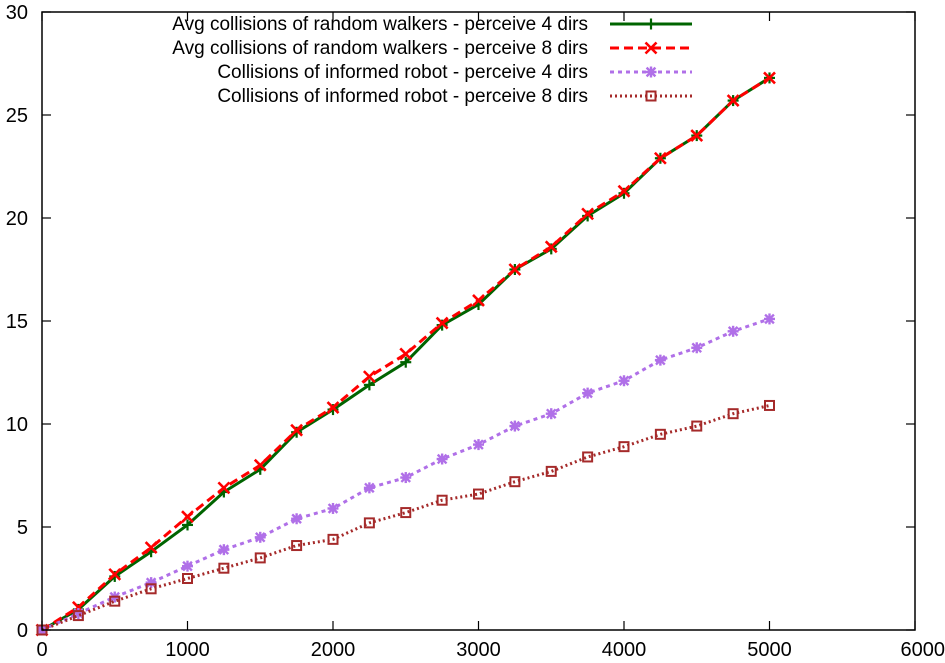 Image resolution: width=945 pixels, height=663 pixels. I want to click on y-tick-label: 10, so click(17, 425).